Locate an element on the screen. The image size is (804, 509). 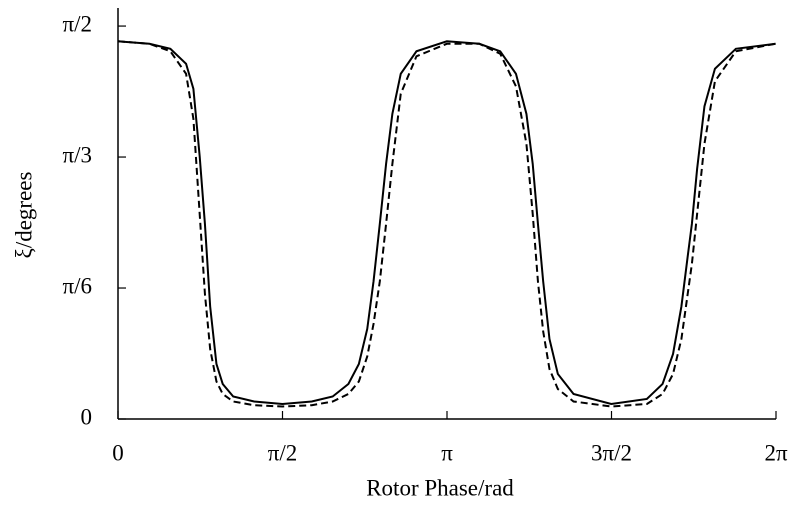
x-tick-label: 3π/2 is located at coordinates (611, 452).